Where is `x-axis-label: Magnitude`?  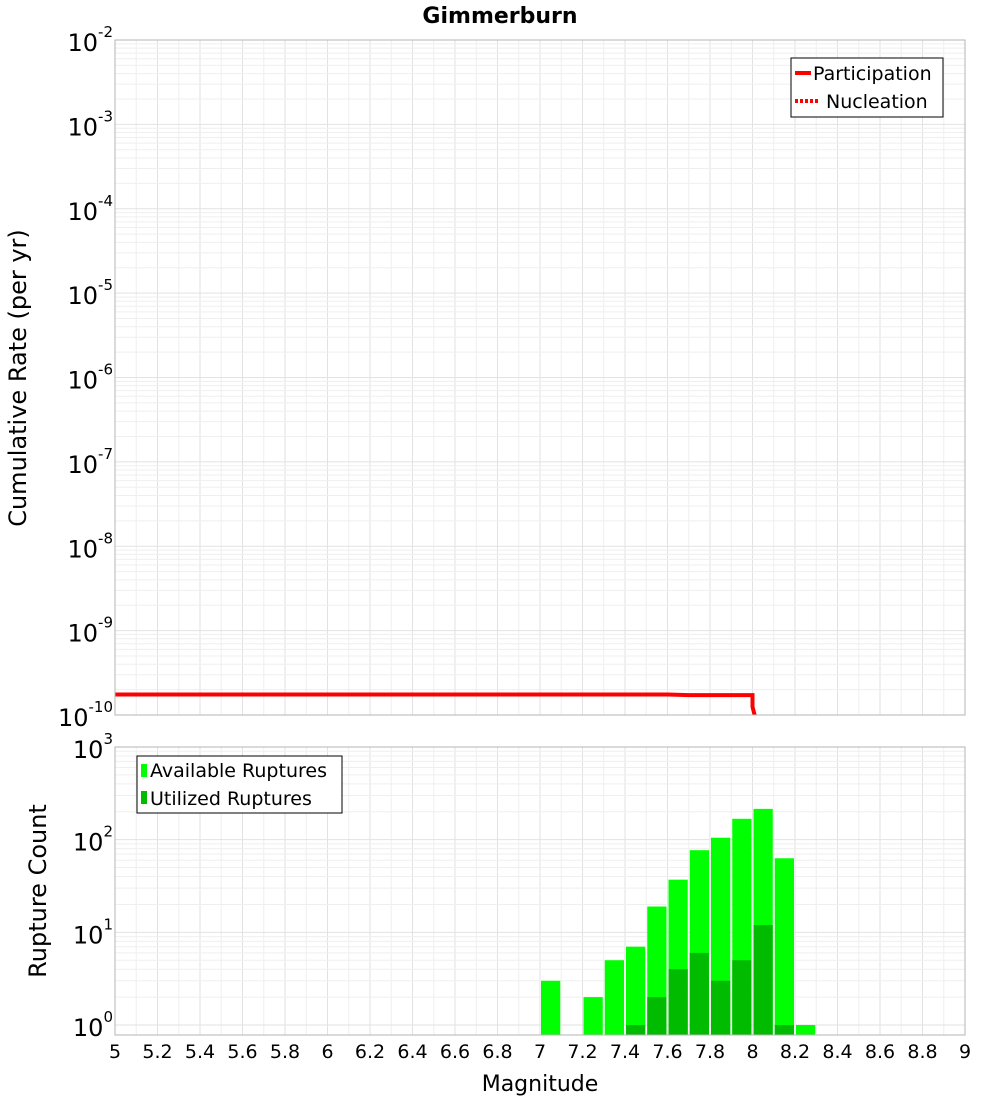 x-axis-label: Magnitude is located at coordinates (540, 1084).